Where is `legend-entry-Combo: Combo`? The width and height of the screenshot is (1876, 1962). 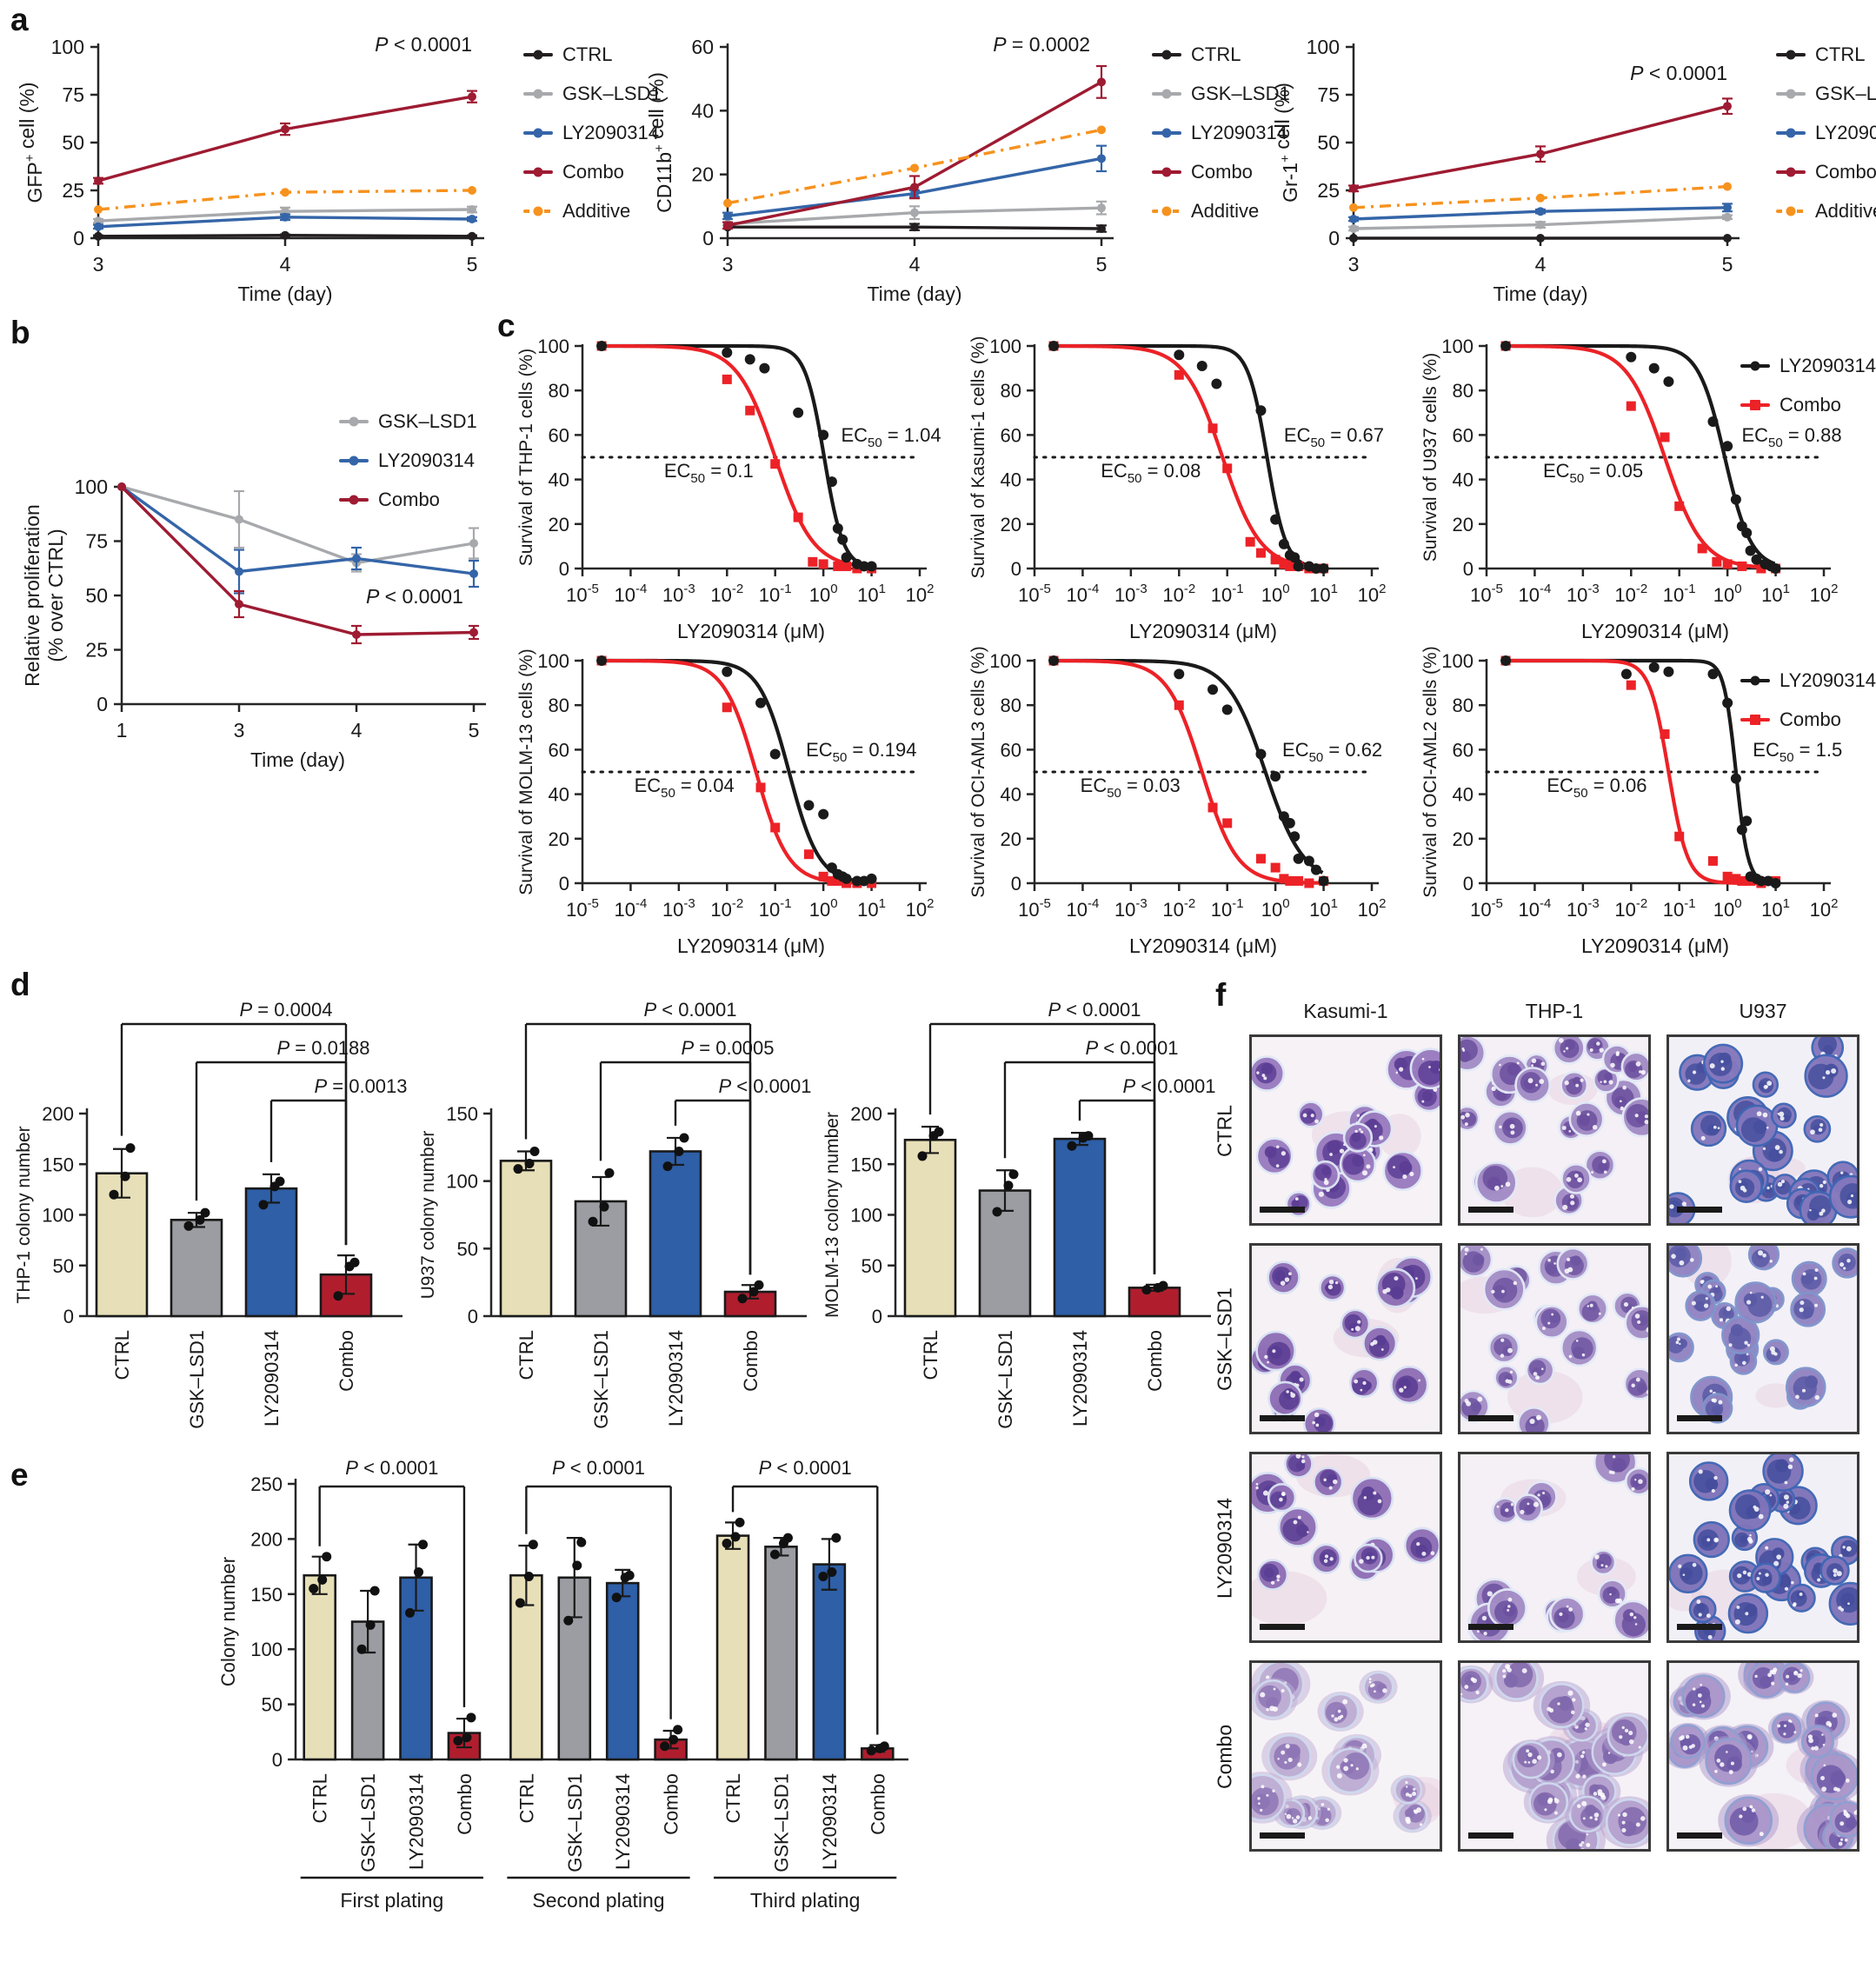 legend-entry-Combo: Combo is located at coordinates (593, 171).